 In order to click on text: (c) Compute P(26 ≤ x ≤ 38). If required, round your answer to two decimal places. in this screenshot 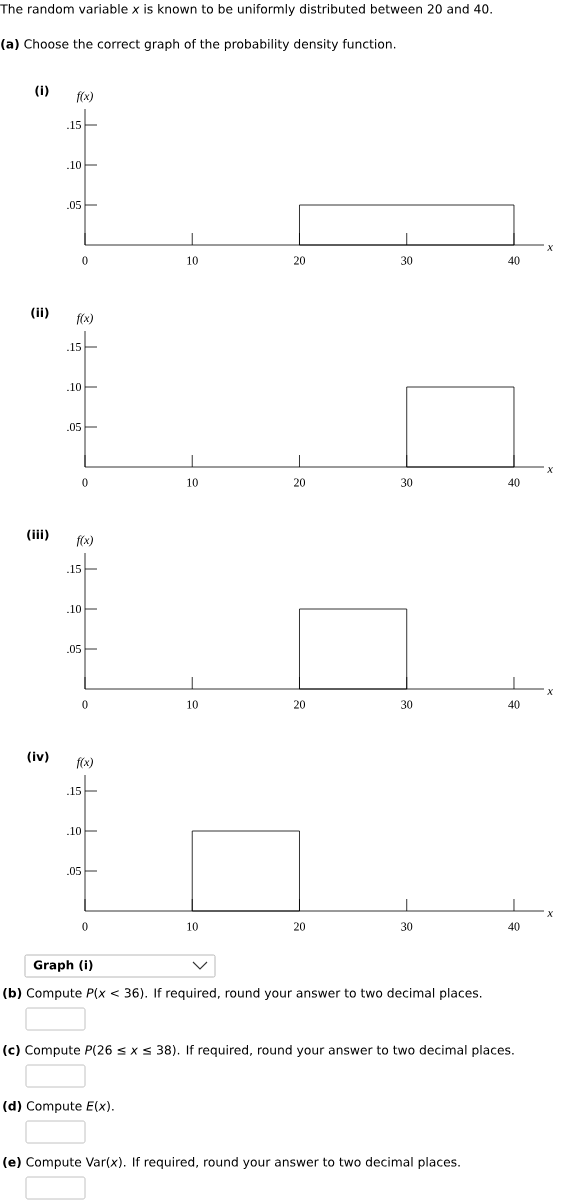, I will do `click(258, 1051)`.